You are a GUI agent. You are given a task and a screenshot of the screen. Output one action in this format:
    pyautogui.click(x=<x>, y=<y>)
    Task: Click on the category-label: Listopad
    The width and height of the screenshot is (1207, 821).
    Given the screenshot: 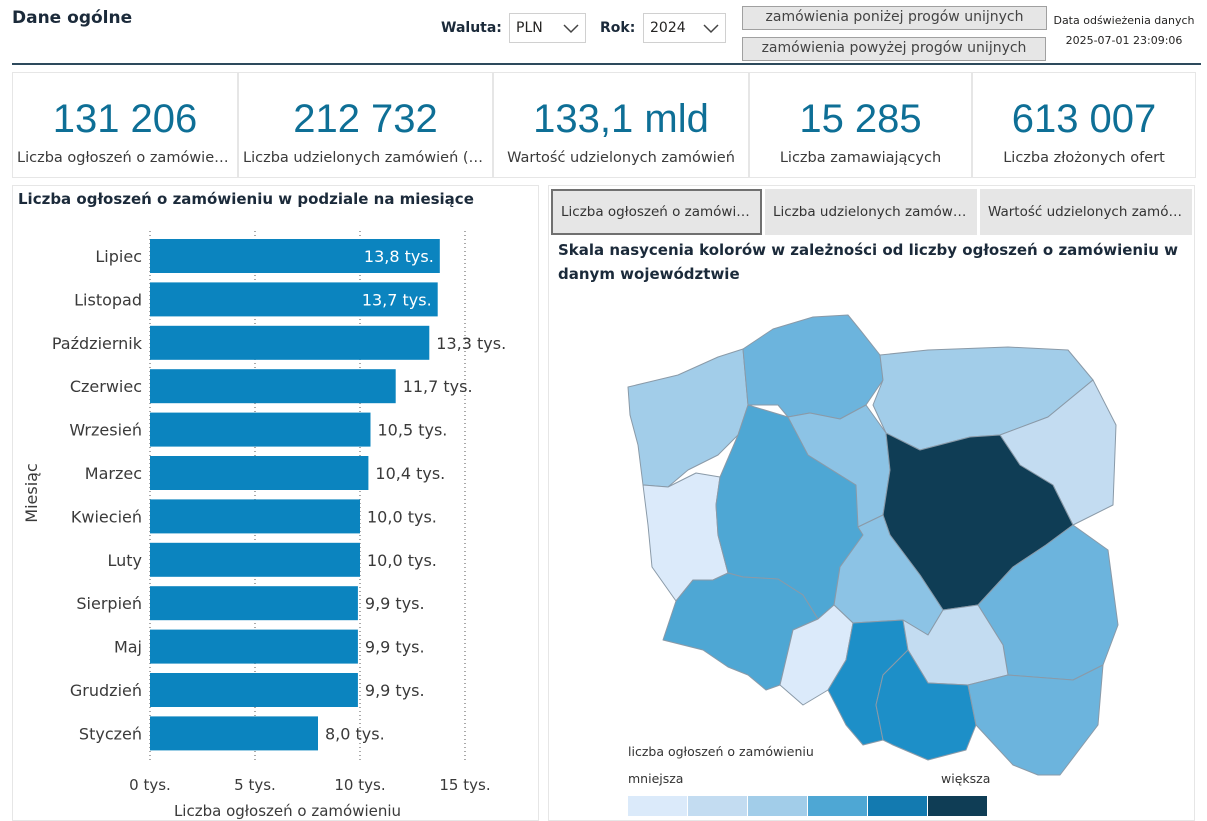 What is the action you would take?
    pyautogui.click(x=108, y=299)
    